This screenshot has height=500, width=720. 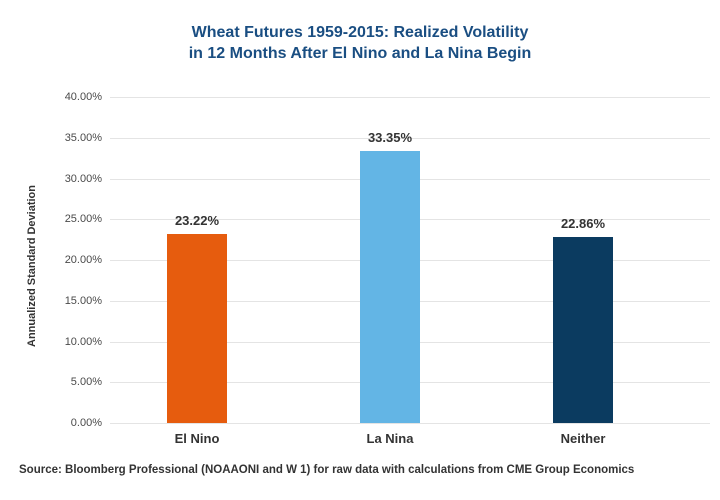 I want to click on y-tick-label: 25.00%, so click(x=83, y=219).